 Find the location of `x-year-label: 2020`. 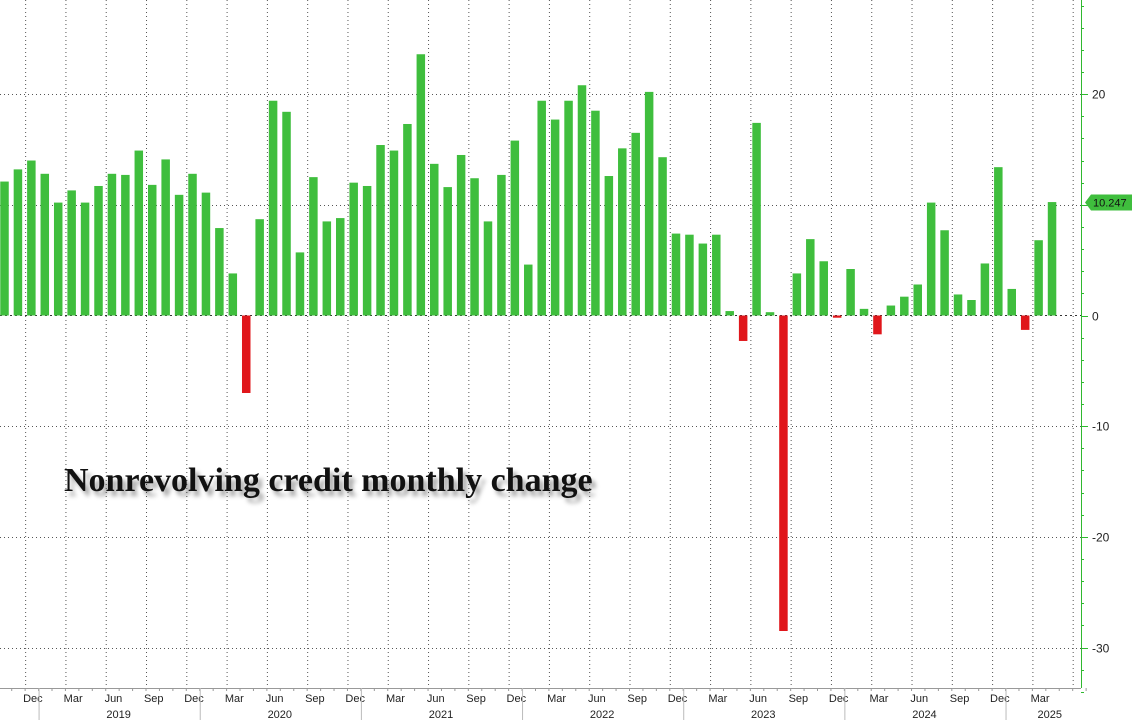

x-year-label: 2020 is located at coordinates (280, 714).